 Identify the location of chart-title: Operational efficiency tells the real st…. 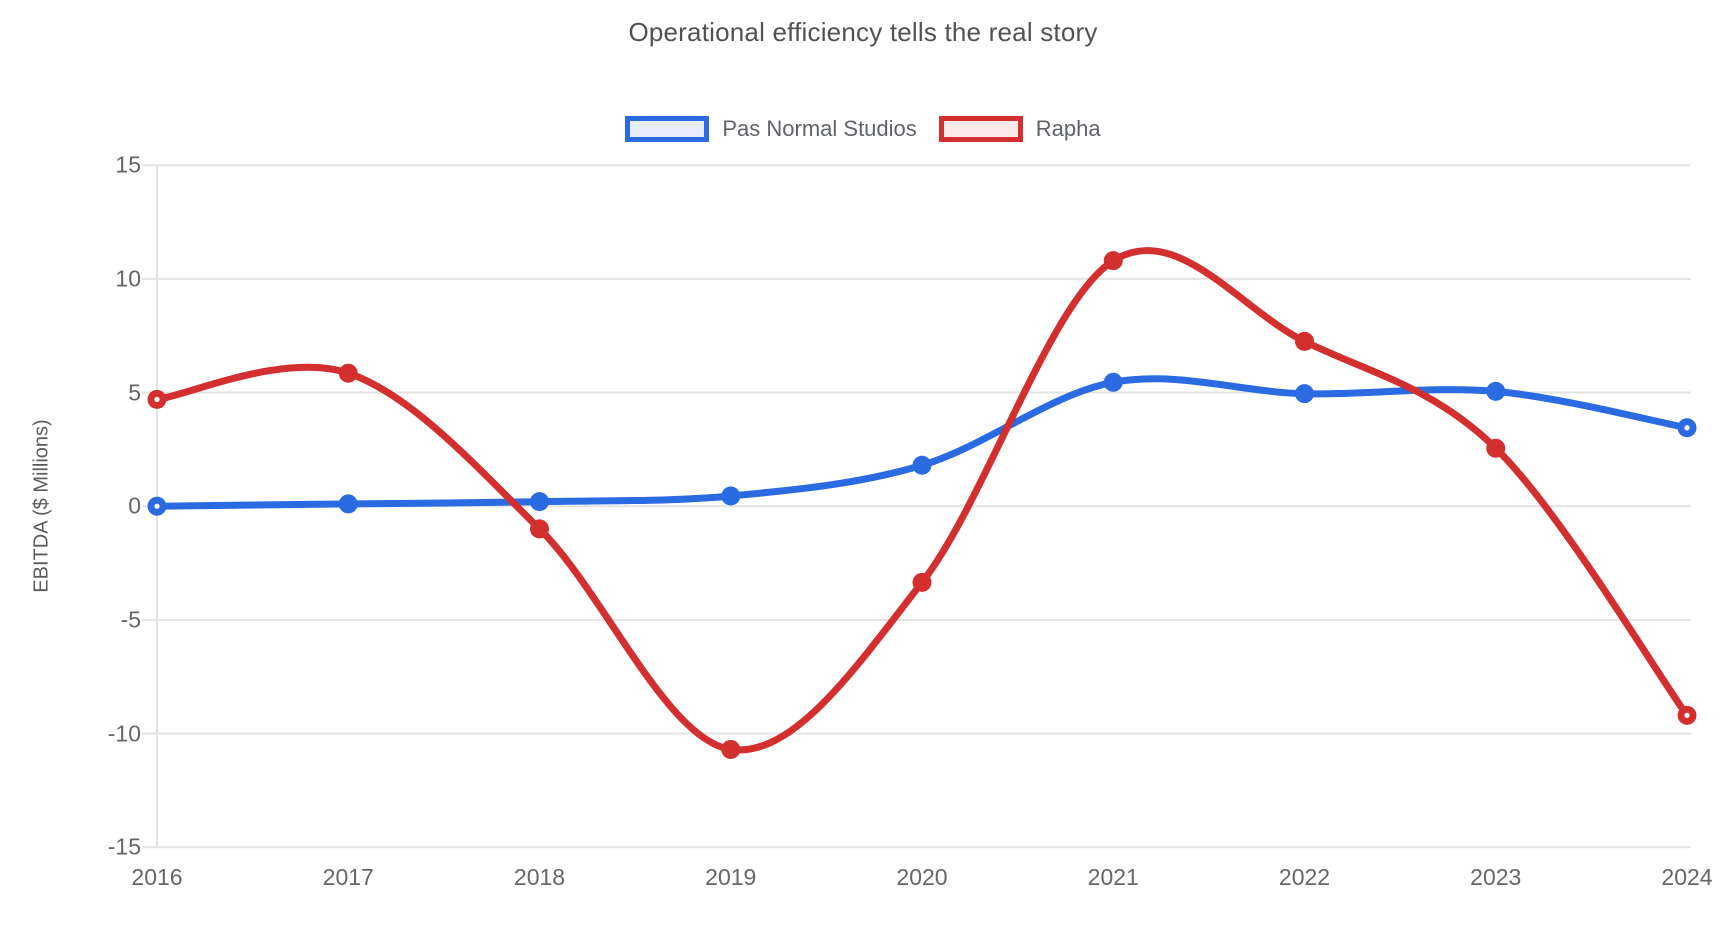
(863, 32).